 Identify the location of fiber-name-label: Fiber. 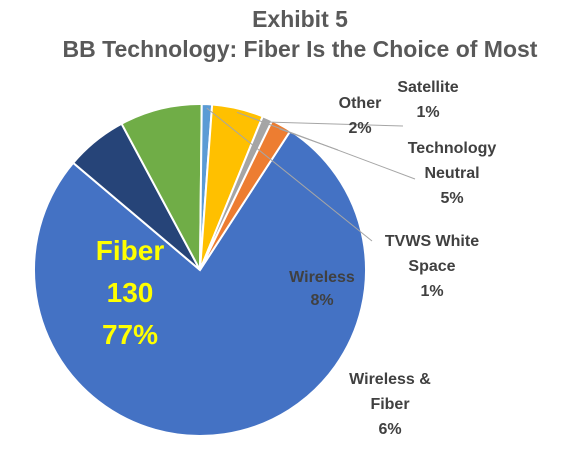
(130, 250).